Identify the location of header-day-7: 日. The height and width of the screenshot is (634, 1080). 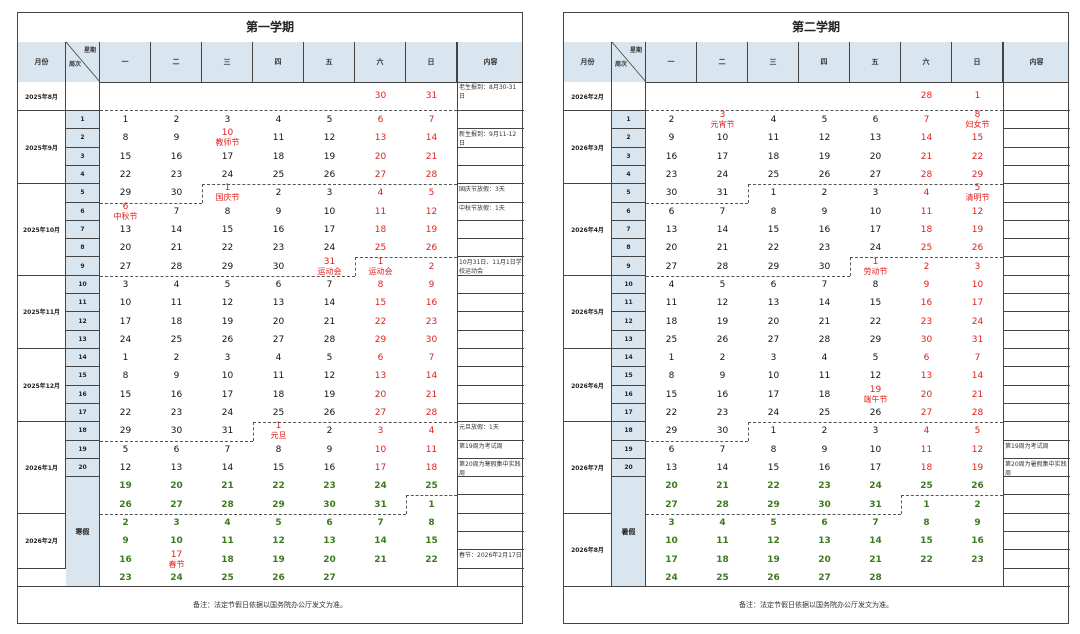
(431, 62).